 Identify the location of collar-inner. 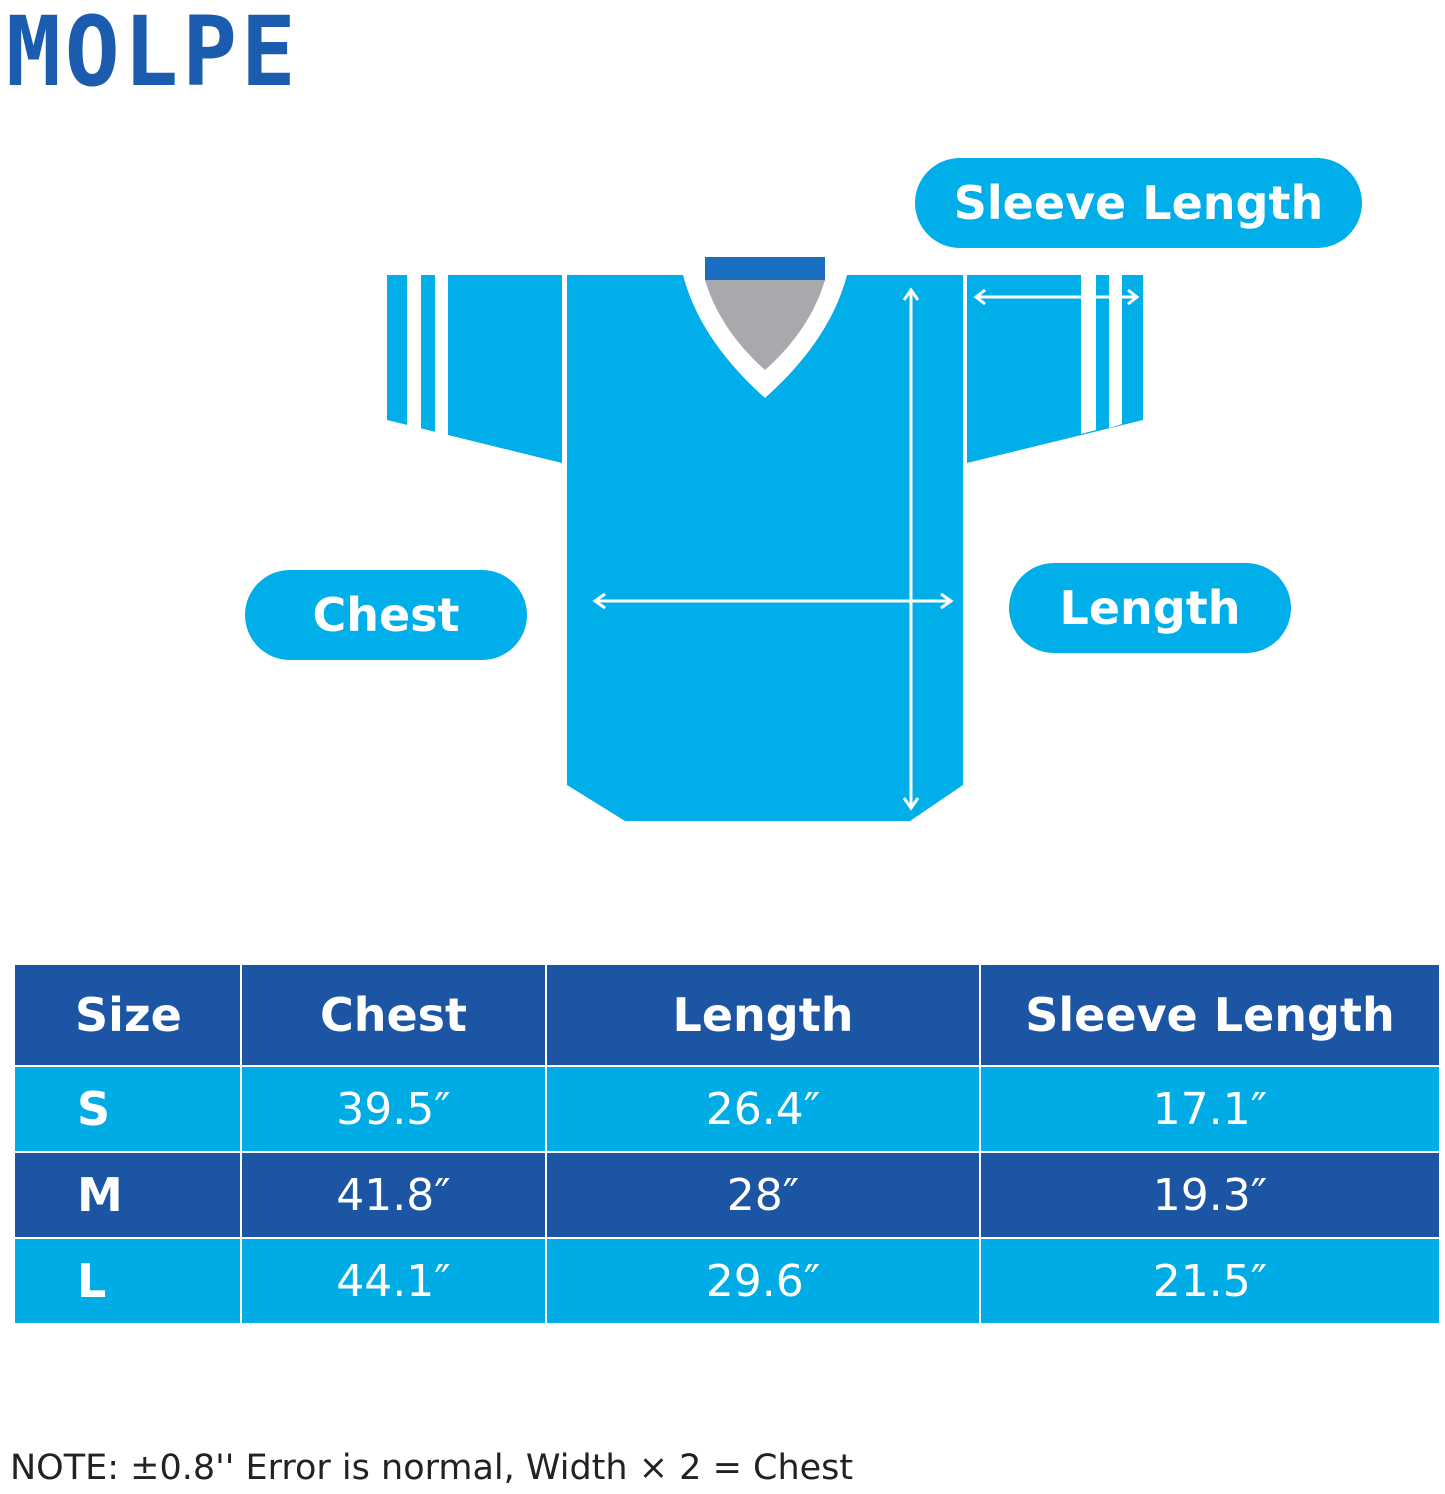
(765, 325).